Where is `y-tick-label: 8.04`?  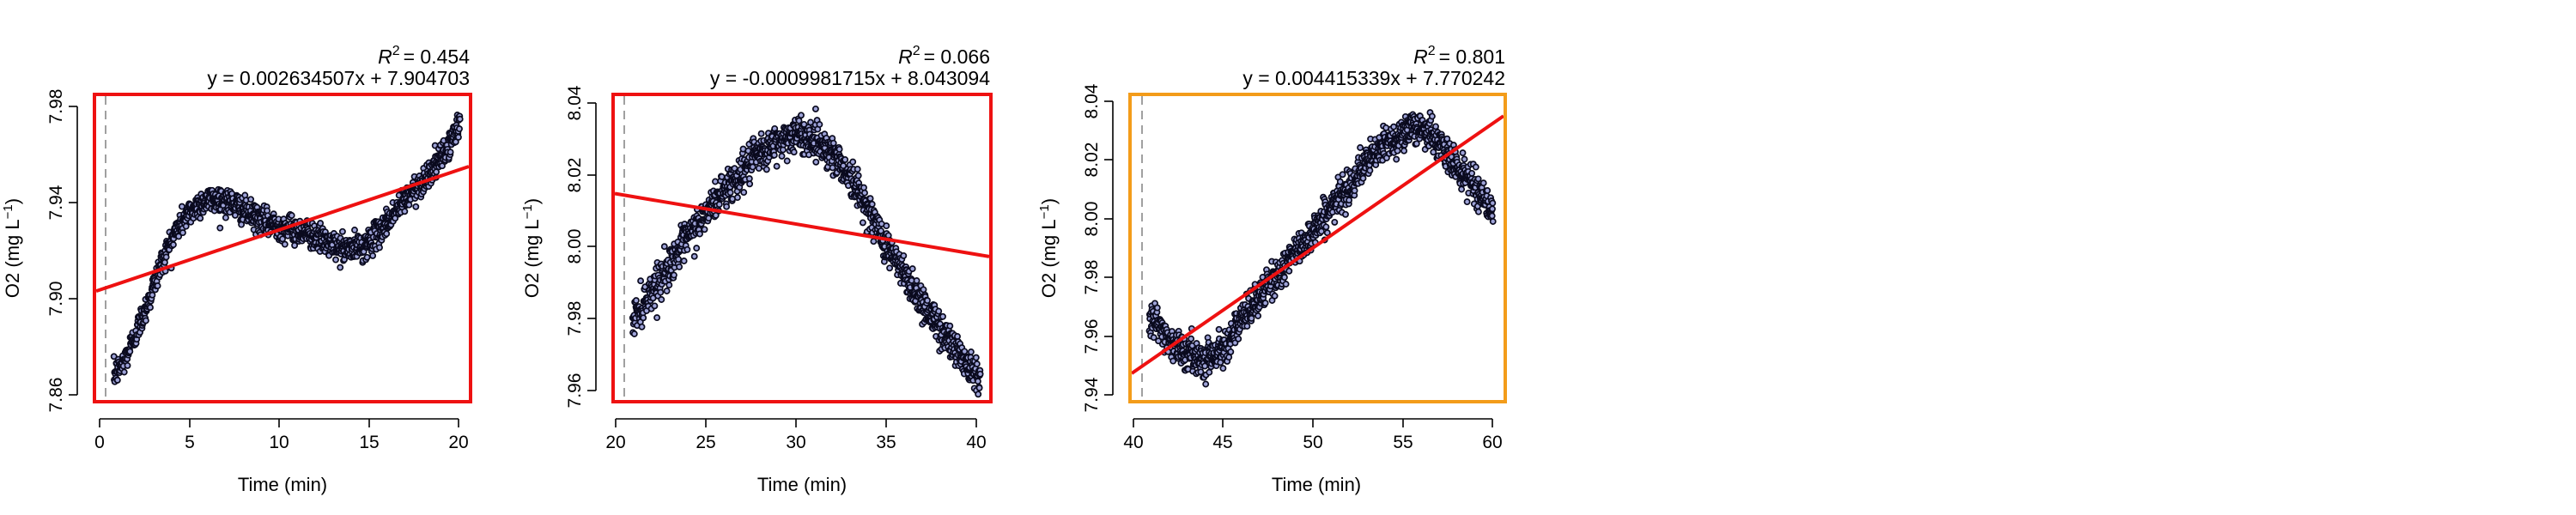
y-tick-label: 8.04 is located at coordinates (575, 102).